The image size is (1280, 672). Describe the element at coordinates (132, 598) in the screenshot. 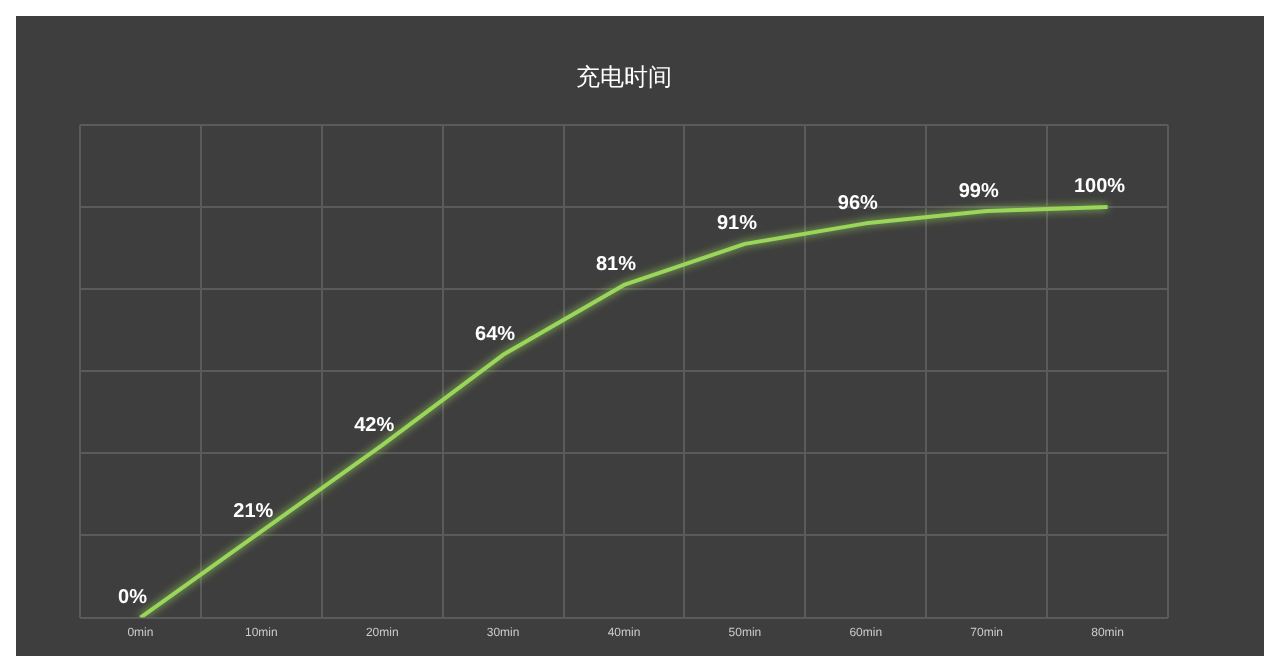

I see `data-label: 0%` at that location.